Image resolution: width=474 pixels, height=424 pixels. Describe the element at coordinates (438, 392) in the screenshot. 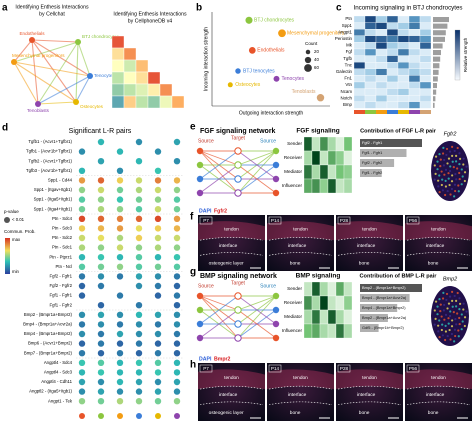

I see `micrograph` at that location.